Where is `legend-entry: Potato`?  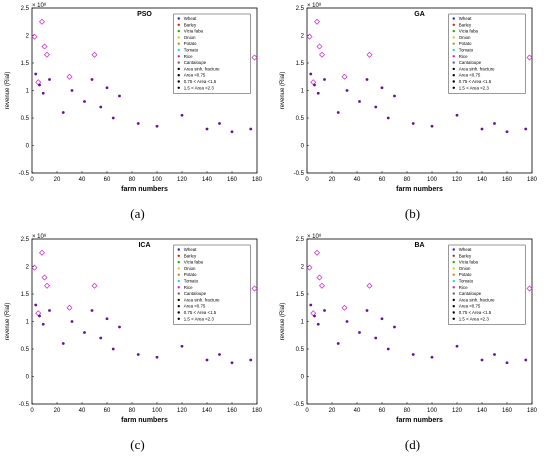 legend-entry: Potato is located at coordinates (190, 43).